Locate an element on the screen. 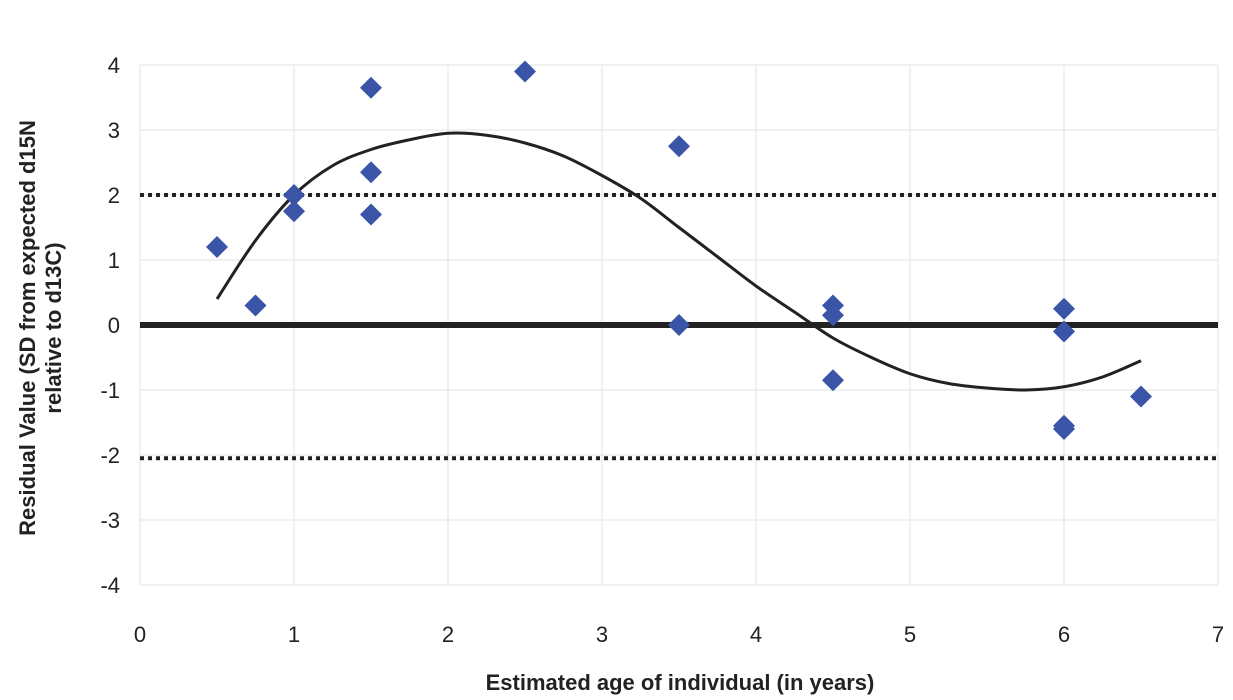  y-tick-label: 3 is located at coordinates (114, 130).